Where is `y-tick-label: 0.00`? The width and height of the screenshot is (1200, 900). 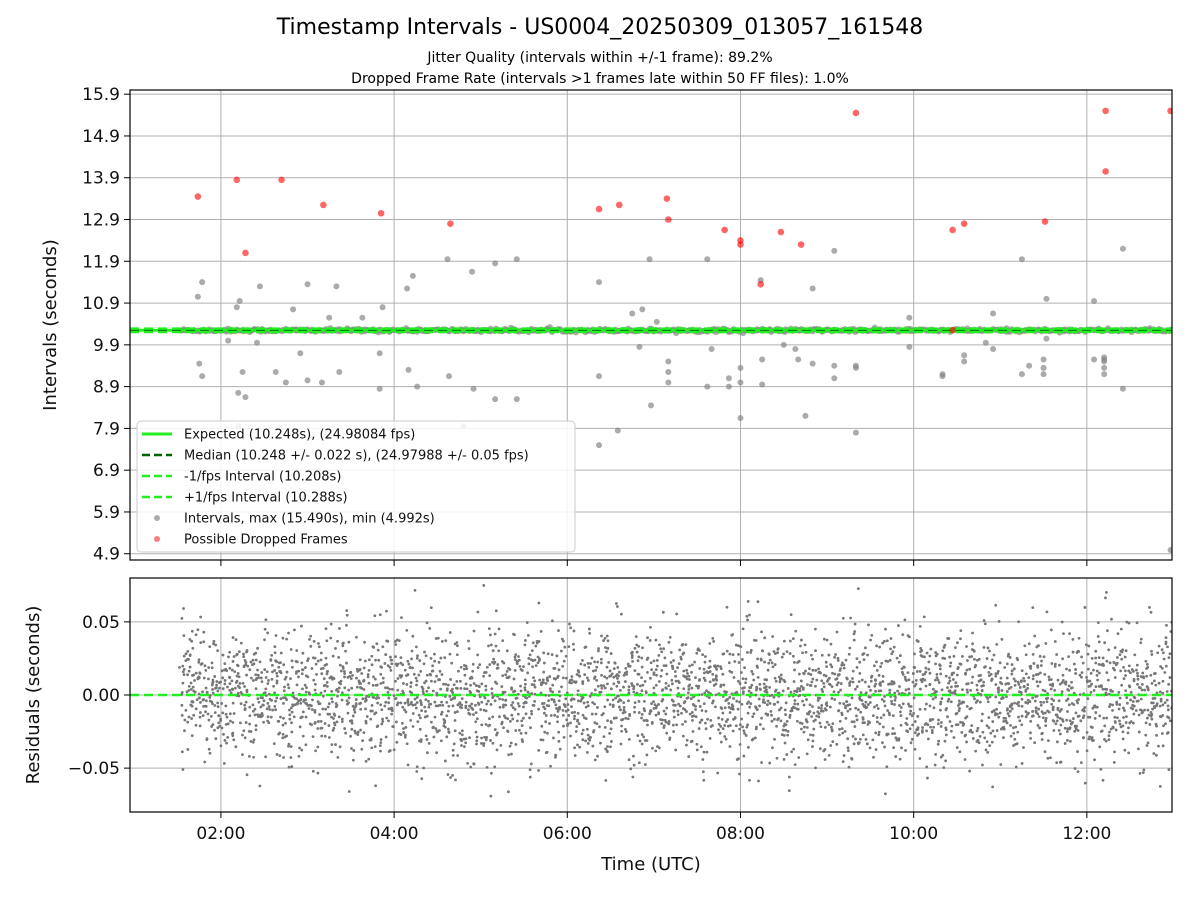
y-tick-label: 0.00 is located at coordinates (101, 696).